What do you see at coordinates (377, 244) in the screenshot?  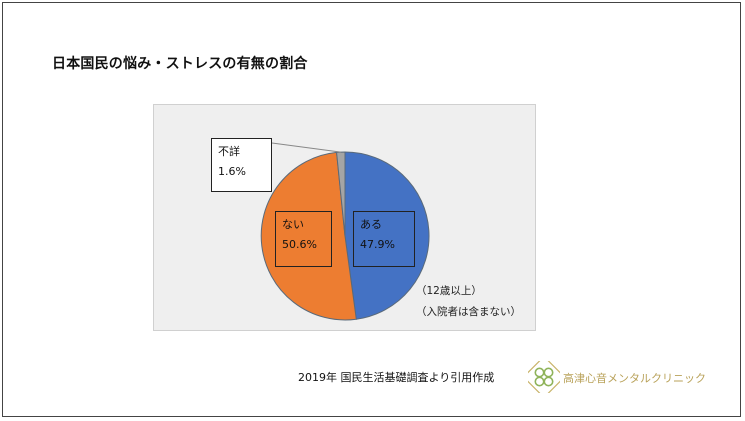 I see `label-yes-value: 47.9%` at bounding box center [377, 244].